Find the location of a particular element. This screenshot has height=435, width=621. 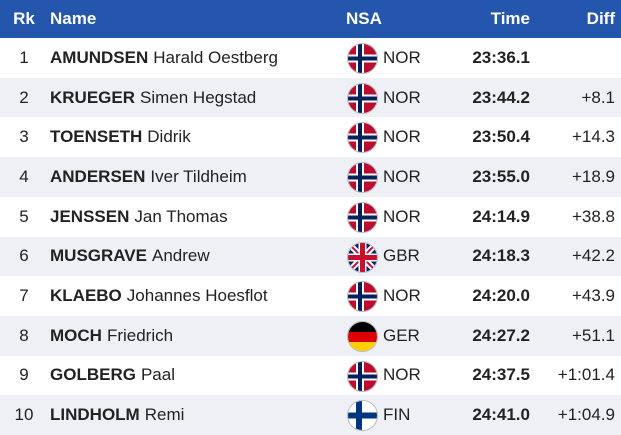

athlete-name: LINDHOLM Remi is located at coordinates (117, 415).